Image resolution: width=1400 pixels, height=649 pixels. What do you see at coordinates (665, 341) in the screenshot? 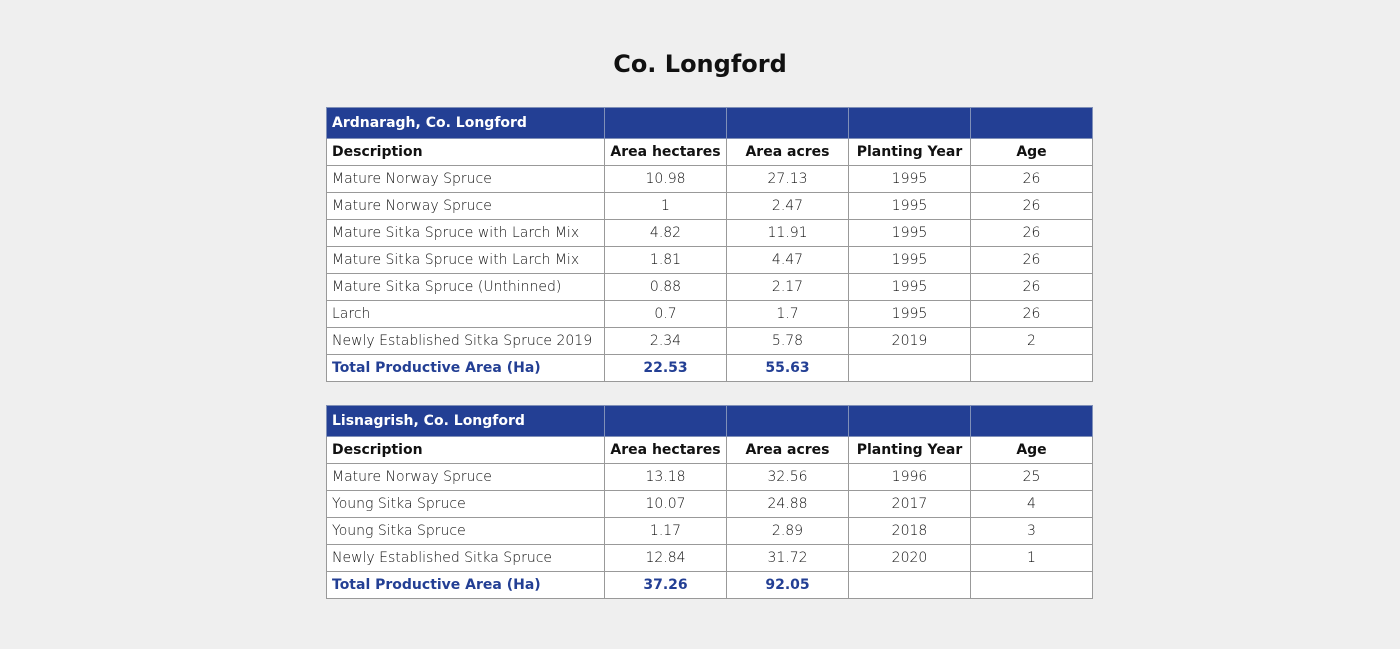
I see `table-cell: 2.34` at bounding box center [665, 341].